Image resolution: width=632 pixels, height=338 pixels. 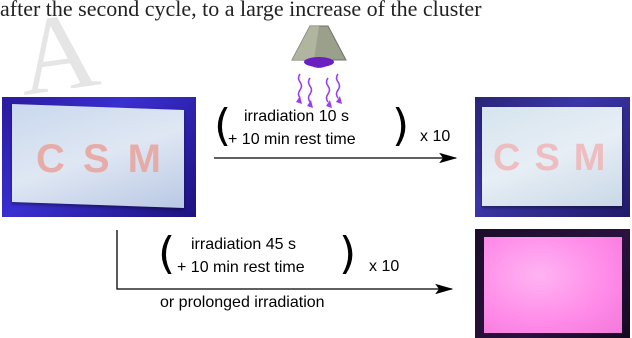 I want to click on glowing-sample-photo, so click(x=552, y=283).